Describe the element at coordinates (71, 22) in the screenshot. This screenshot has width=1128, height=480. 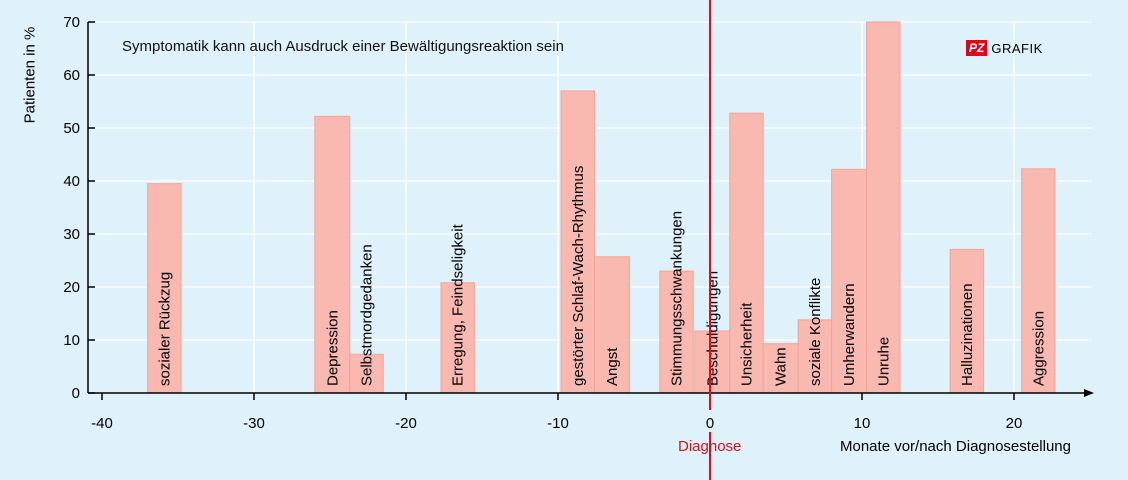
I see `y-tick-label: 70` at that location.